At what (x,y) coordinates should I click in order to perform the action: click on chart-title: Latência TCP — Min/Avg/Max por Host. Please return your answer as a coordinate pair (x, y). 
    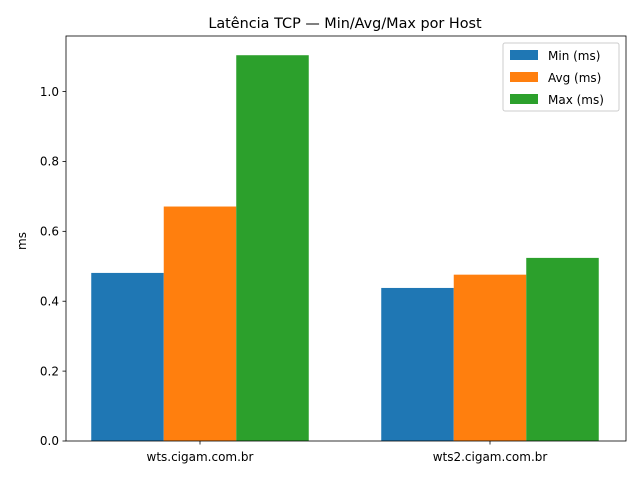
    Looking at the image, I should click on (345, 24).